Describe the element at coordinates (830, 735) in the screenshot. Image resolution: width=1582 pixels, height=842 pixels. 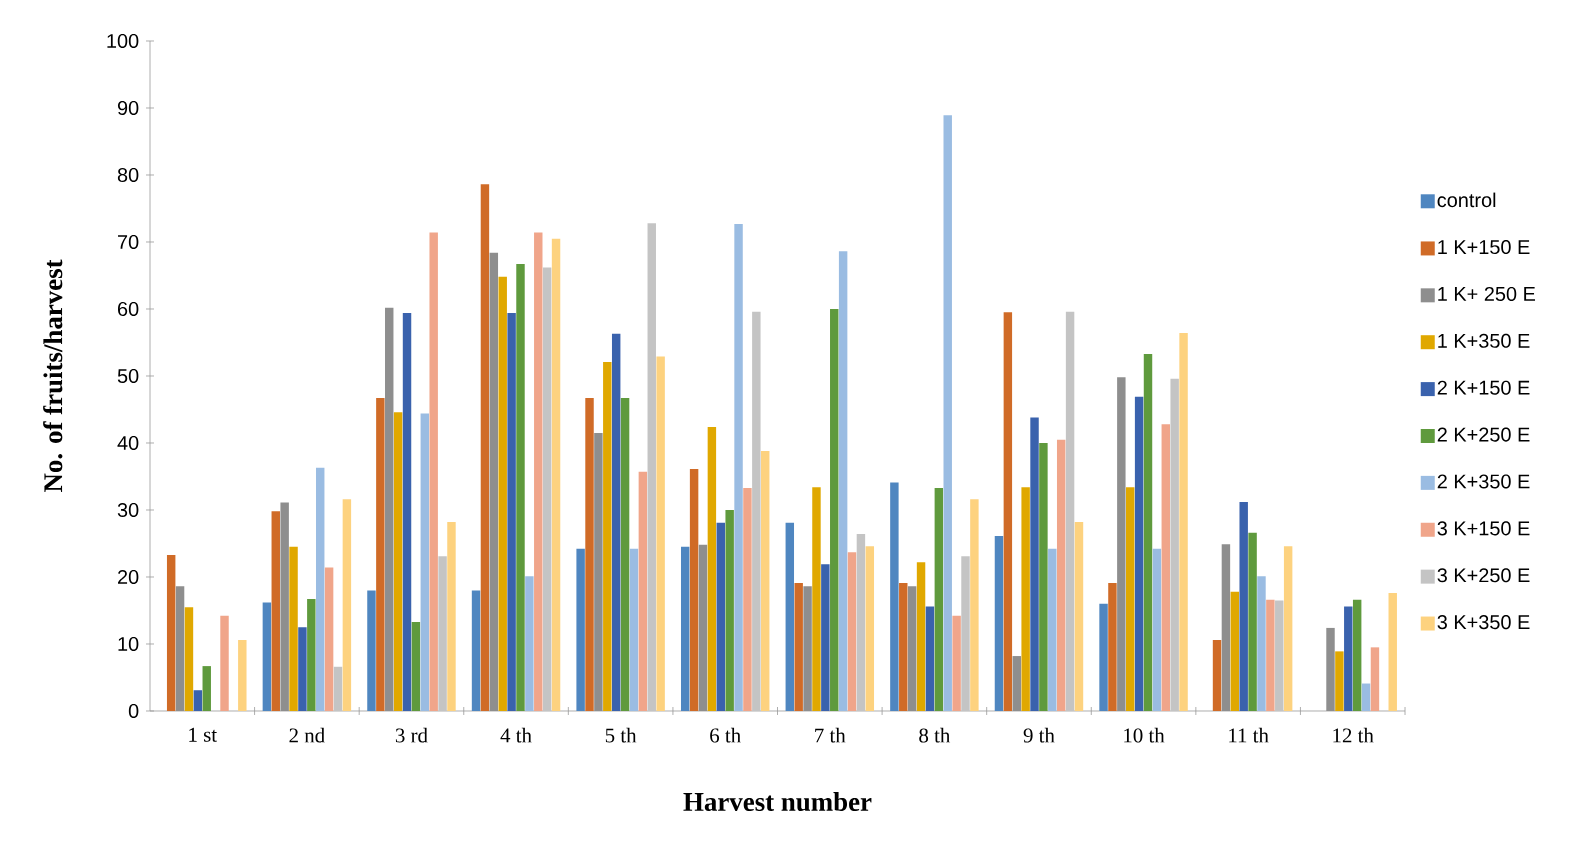
I see `x-tick-label: 7 th` at that location.